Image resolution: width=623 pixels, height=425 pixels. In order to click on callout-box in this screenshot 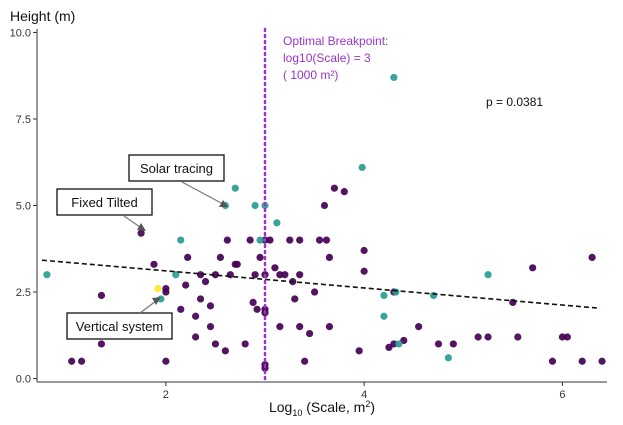, I will do `click(104, 202)`.